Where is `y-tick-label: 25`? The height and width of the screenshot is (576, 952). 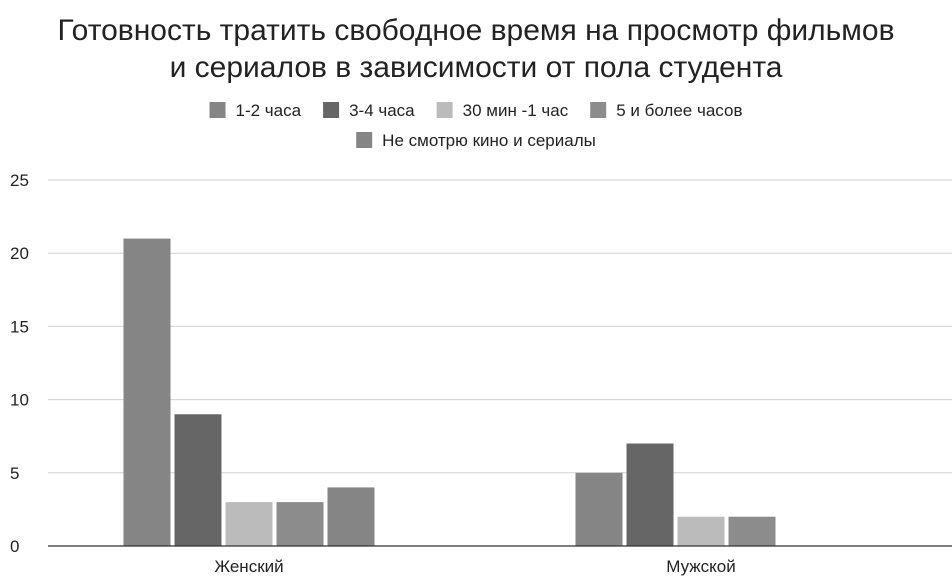
y-tick-label: 25 is located at coordinates (19, 180).